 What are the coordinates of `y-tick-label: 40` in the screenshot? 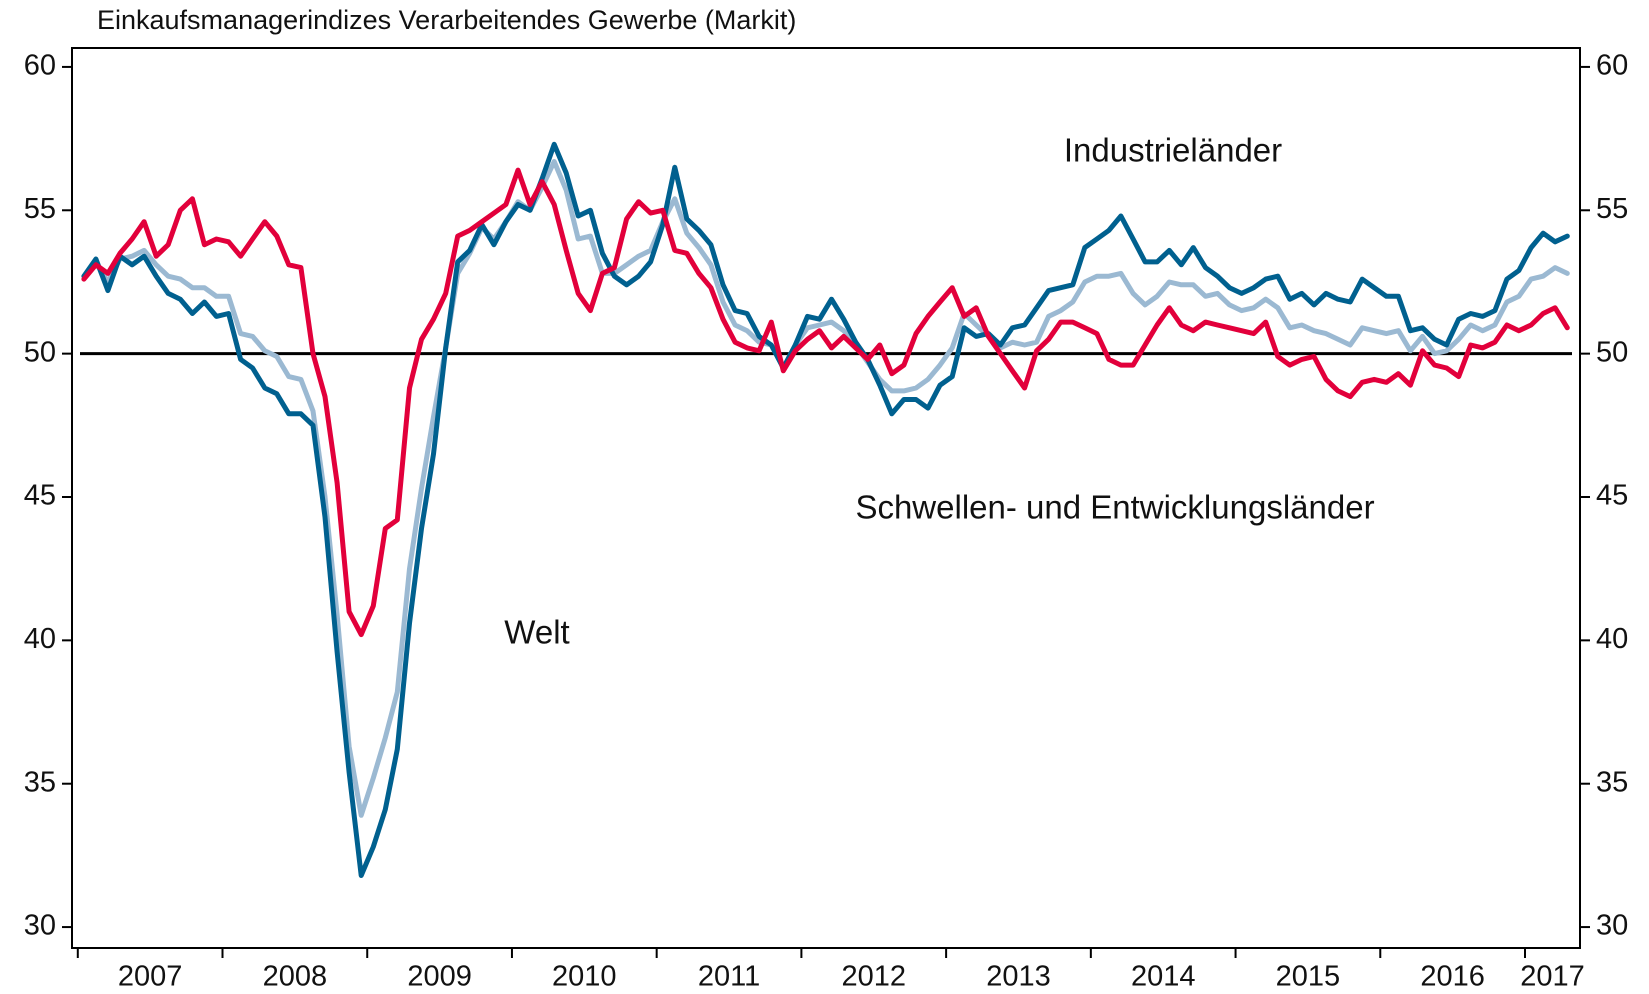 It's located at (40, 639).